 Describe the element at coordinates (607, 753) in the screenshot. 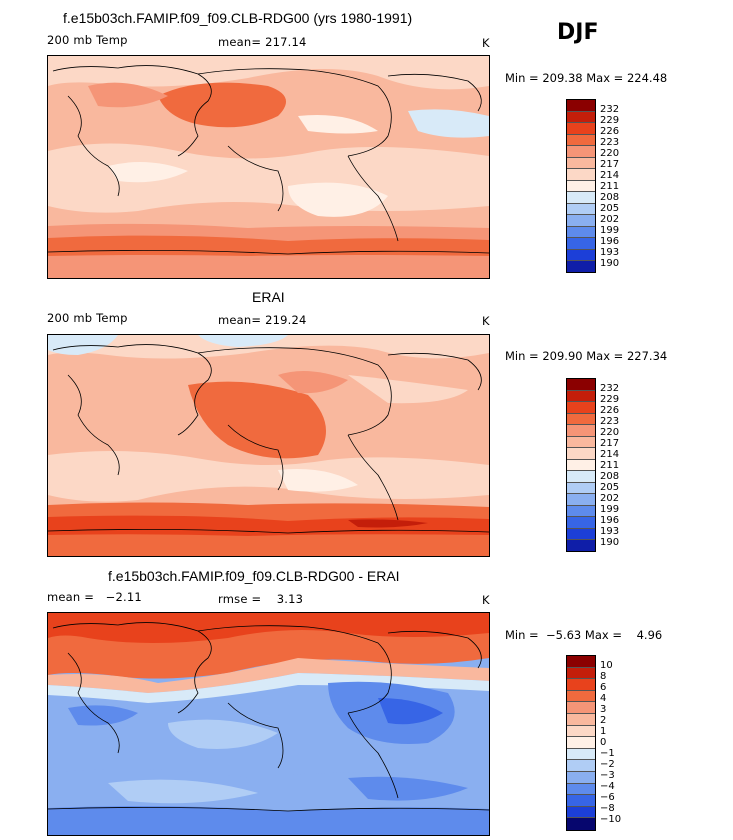

I see `colorbar-label: −1` at that location.